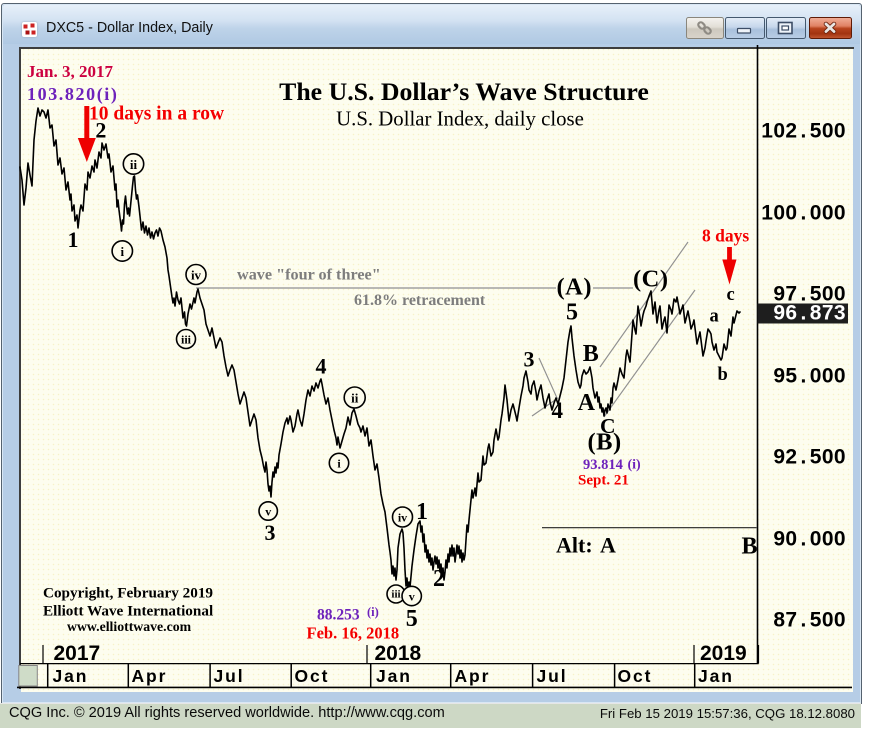 The image size is (874, 736). I want to click on svg-text: Feb. 16, 2018, so click(353, 633).